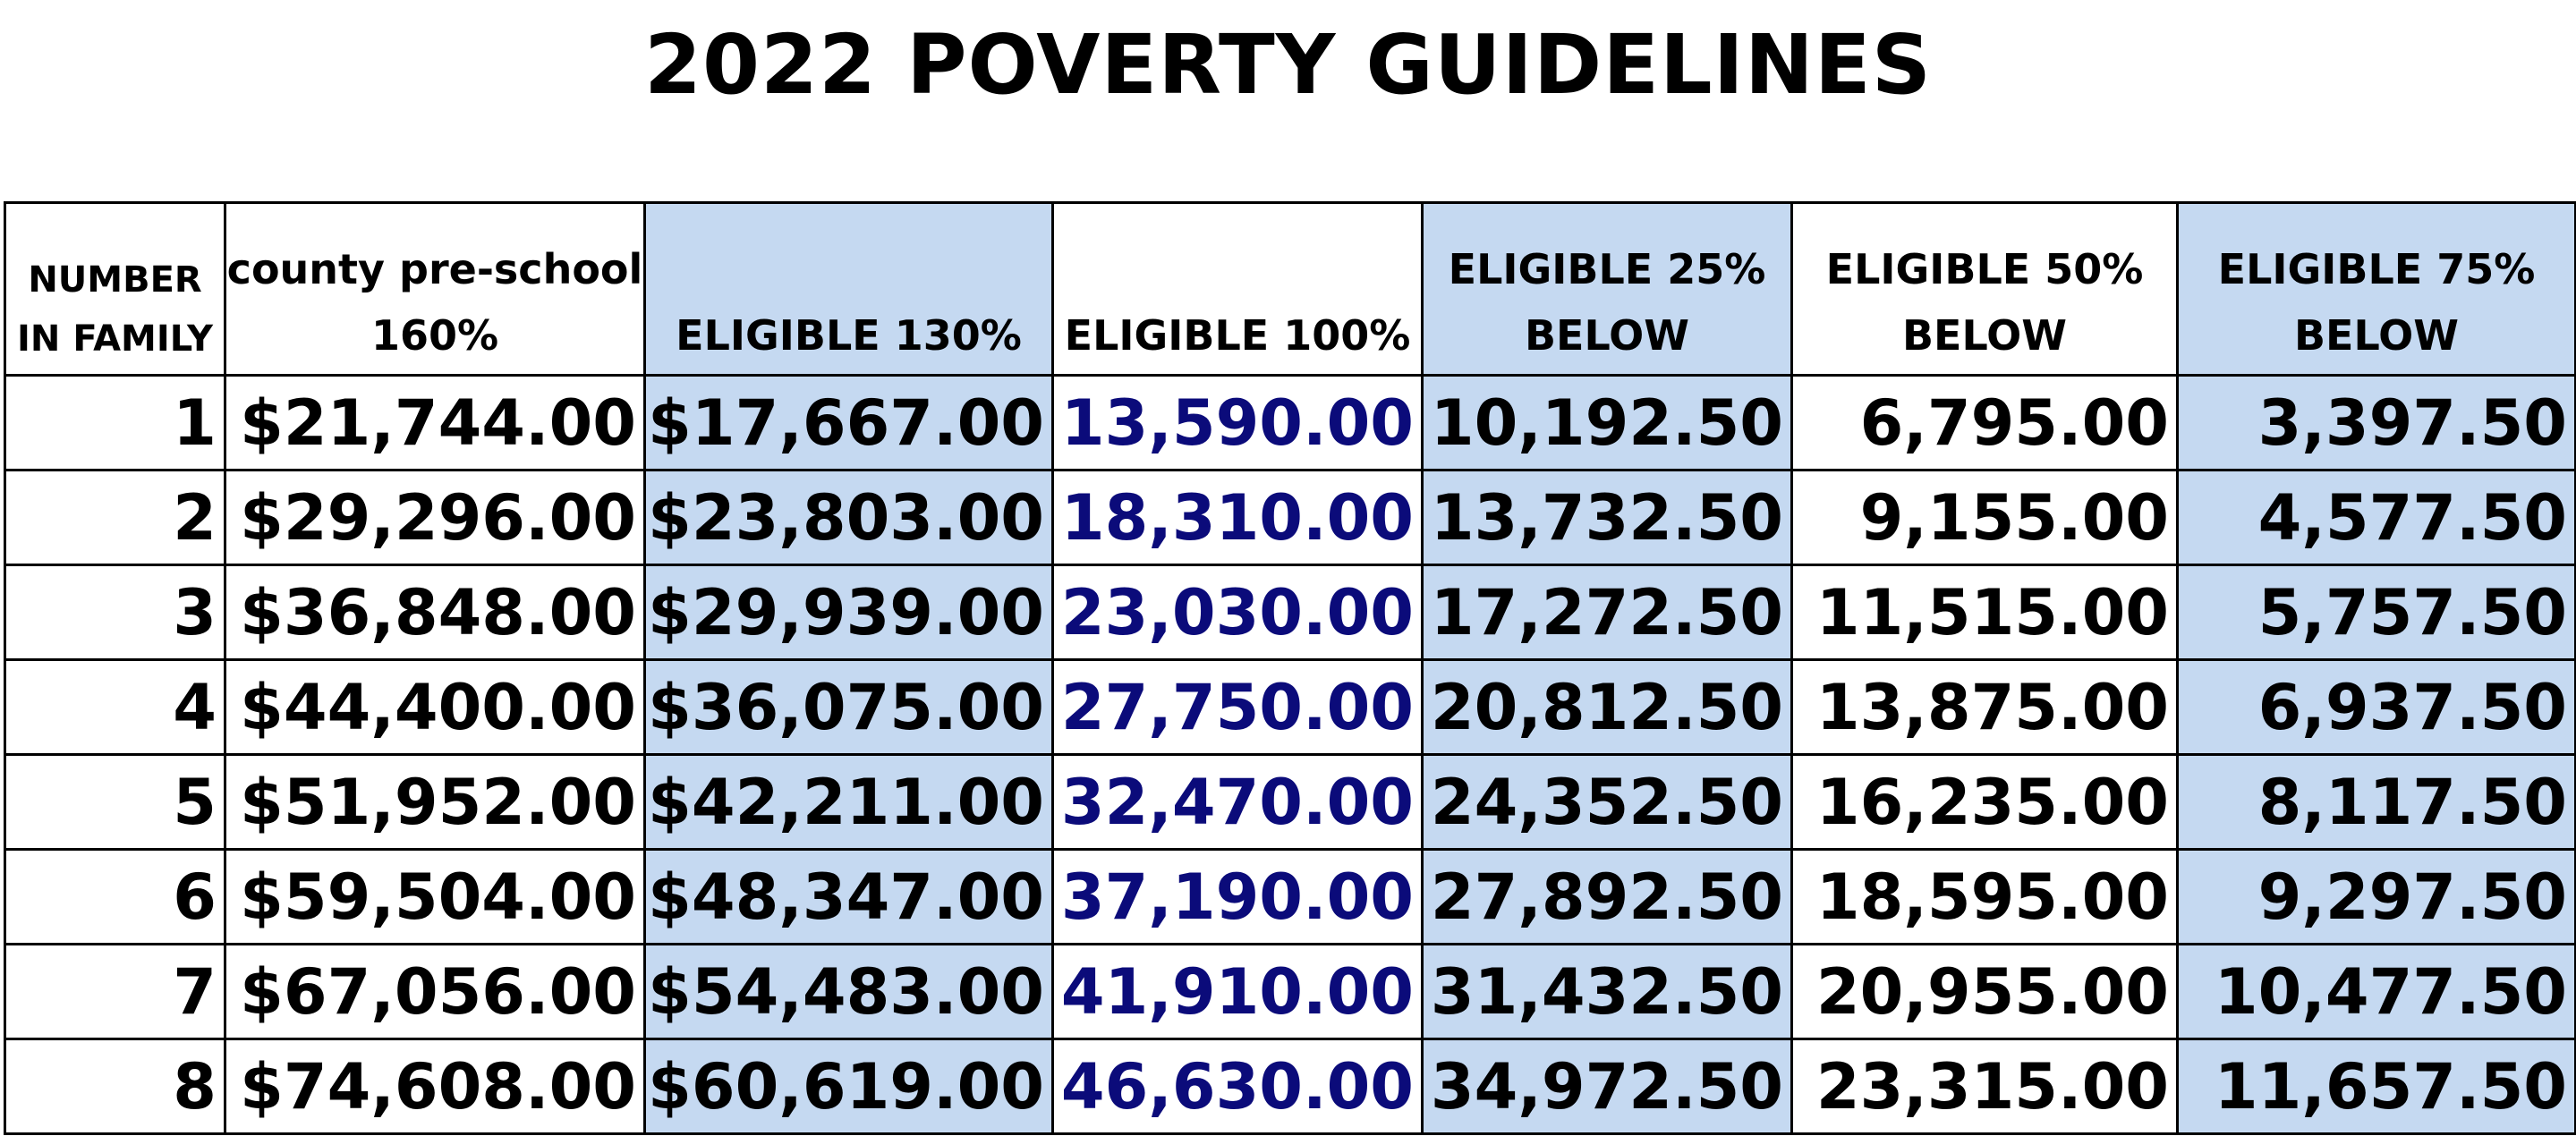 The height and width of the screenshot is (1136, 2576). What do you see at coordinates (1984, 1086) in the screenshot?
I see `cell-eligible-50-below: 23,315.00` at bounding box center [1984, 1086].